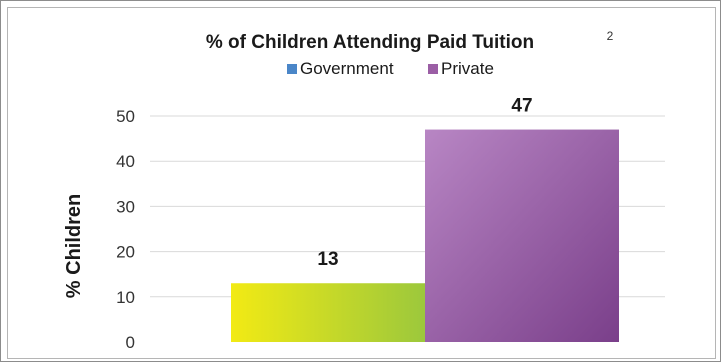  Describe the element at coordinates (130, 342) in the screenshot. I see `y-tick-label: 0` at that location.